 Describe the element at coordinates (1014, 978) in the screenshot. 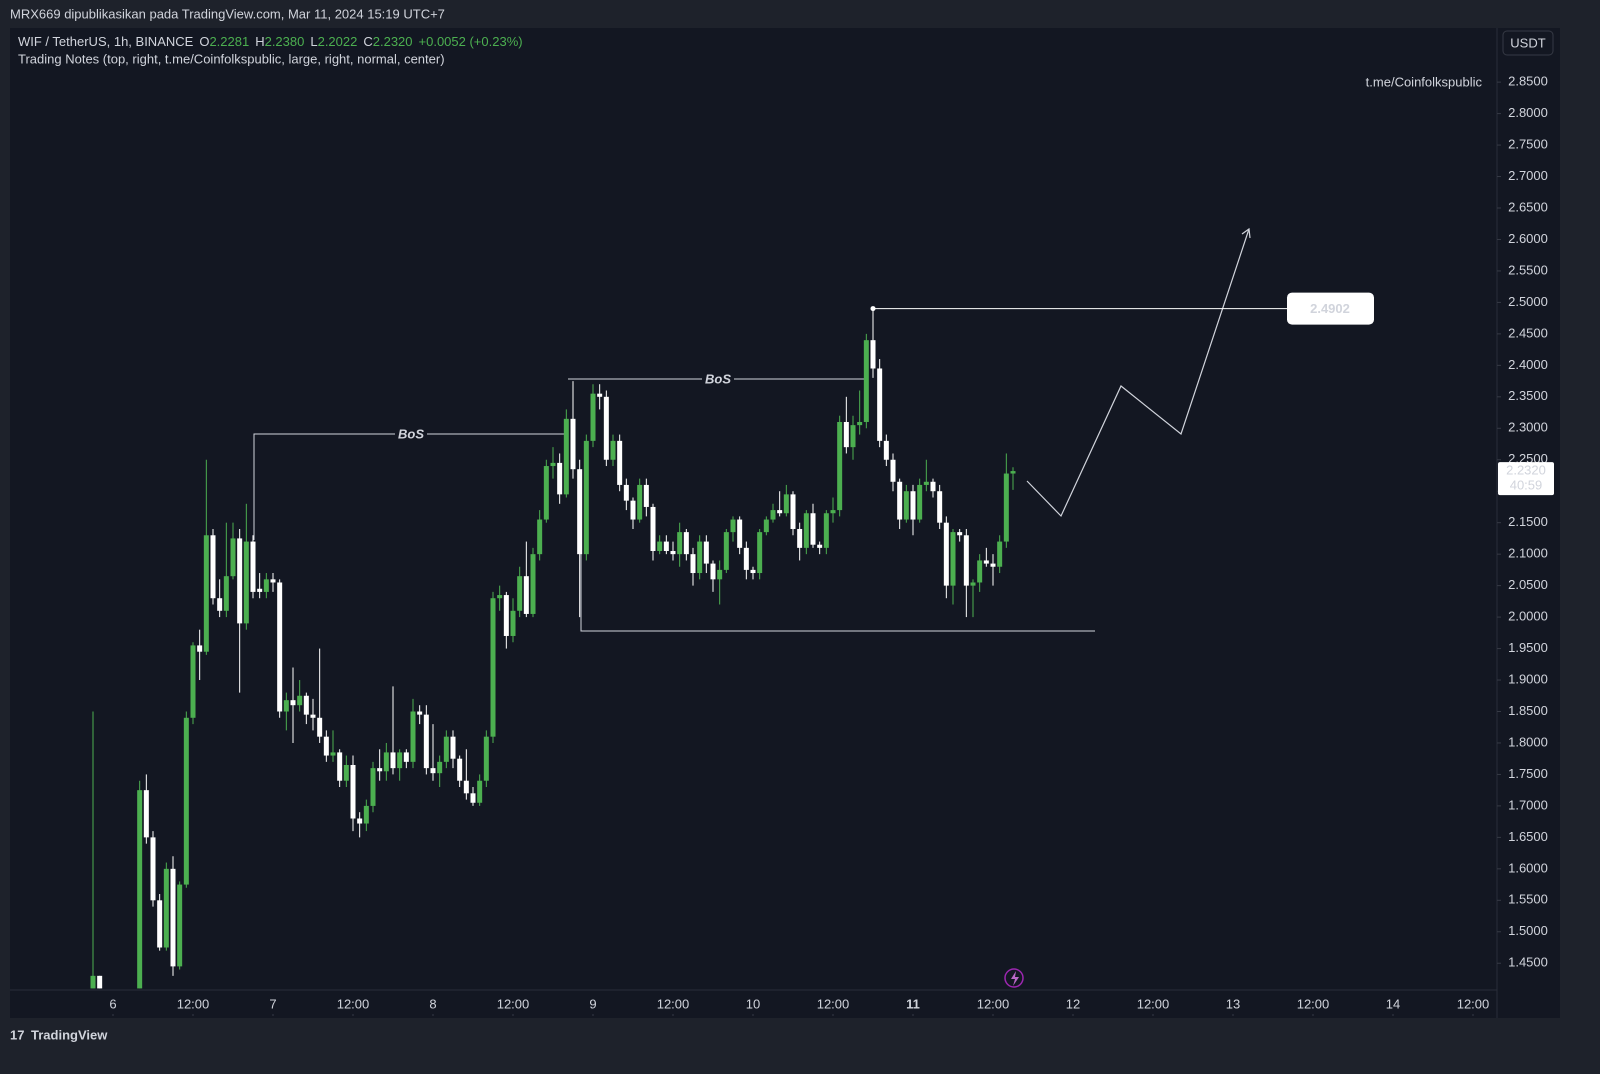

I see `event-icon` at that location.